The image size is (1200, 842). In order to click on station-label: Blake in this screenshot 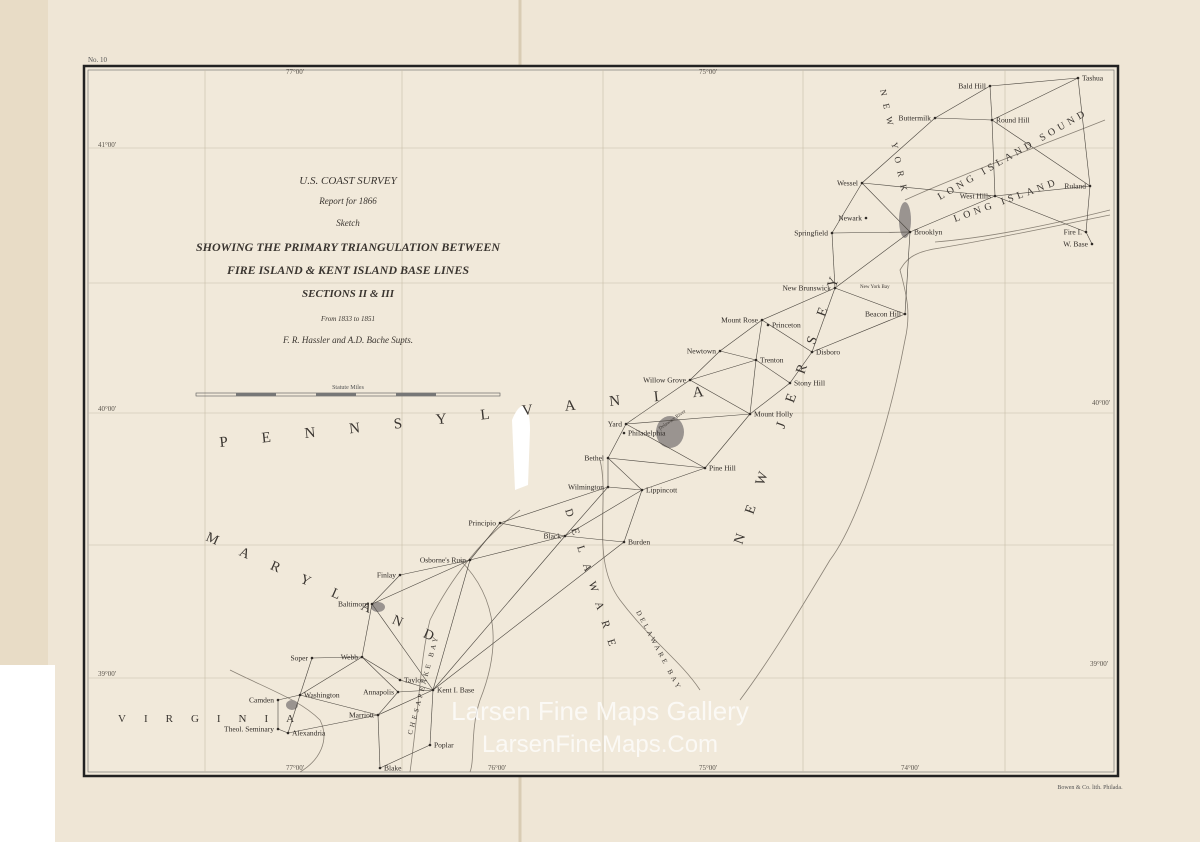, I will do `click(393, 768)`.